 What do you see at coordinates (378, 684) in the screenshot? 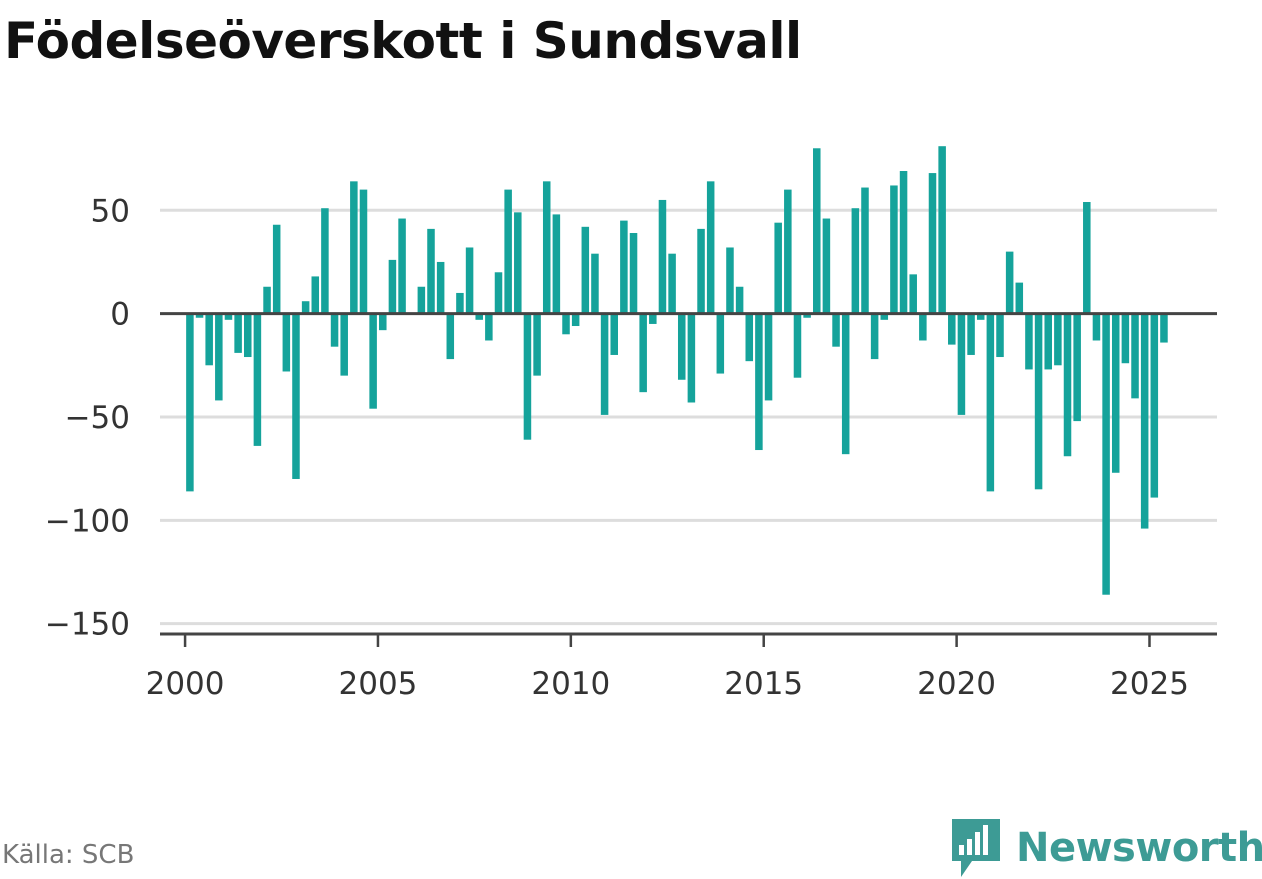
I see `x-tick-label: 2005` at bounding box center [378, 684].